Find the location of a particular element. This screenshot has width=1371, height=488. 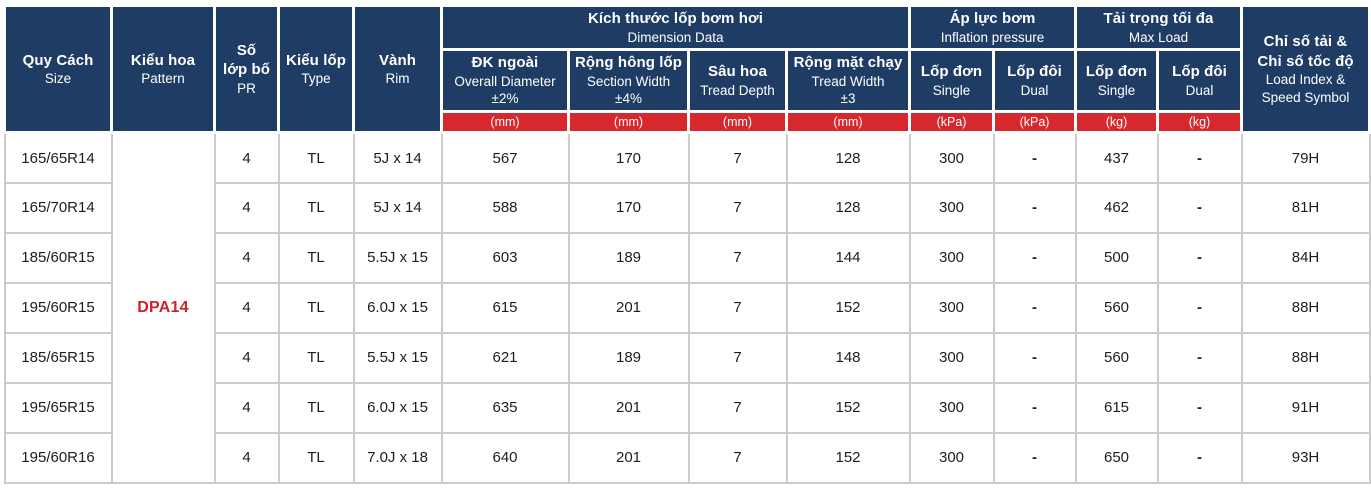

header-tread-depth-vi: Sâu hoa is located at coordinates (737, 72).